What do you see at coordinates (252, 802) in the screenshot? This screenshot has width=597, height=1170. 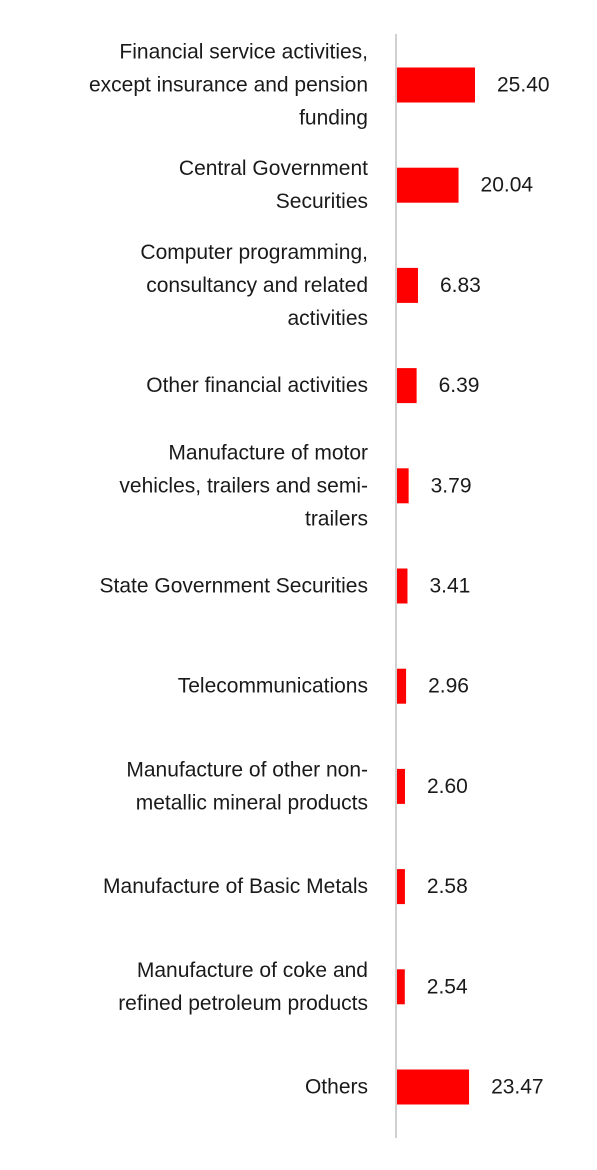 I see `category-label-line: metallic mineral products` at bounding box center [252, 802].